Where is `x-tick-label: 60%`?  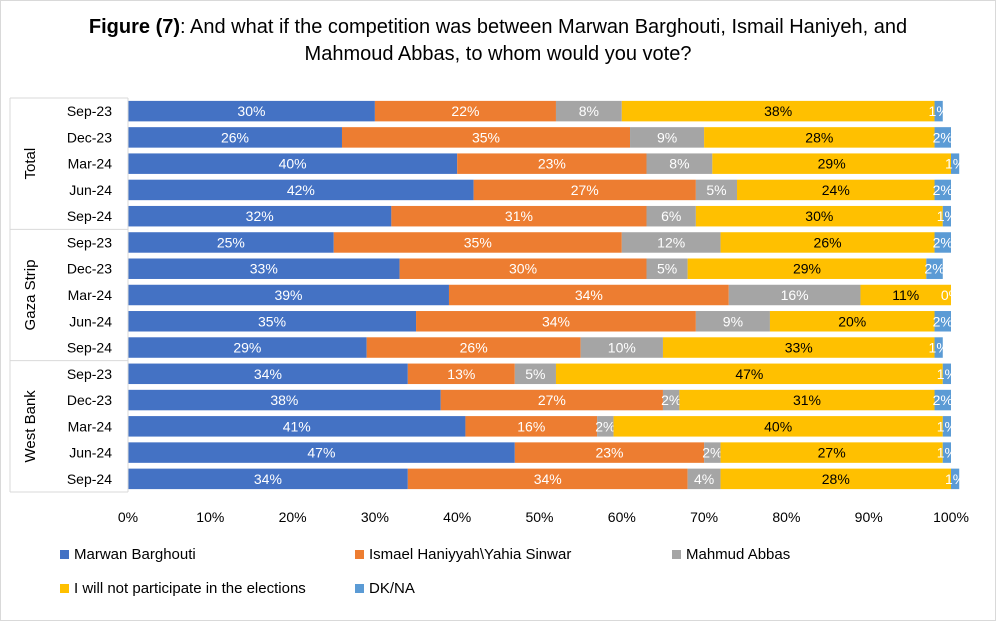
x-tick-label: 60% is located at coordinates (622, 517).